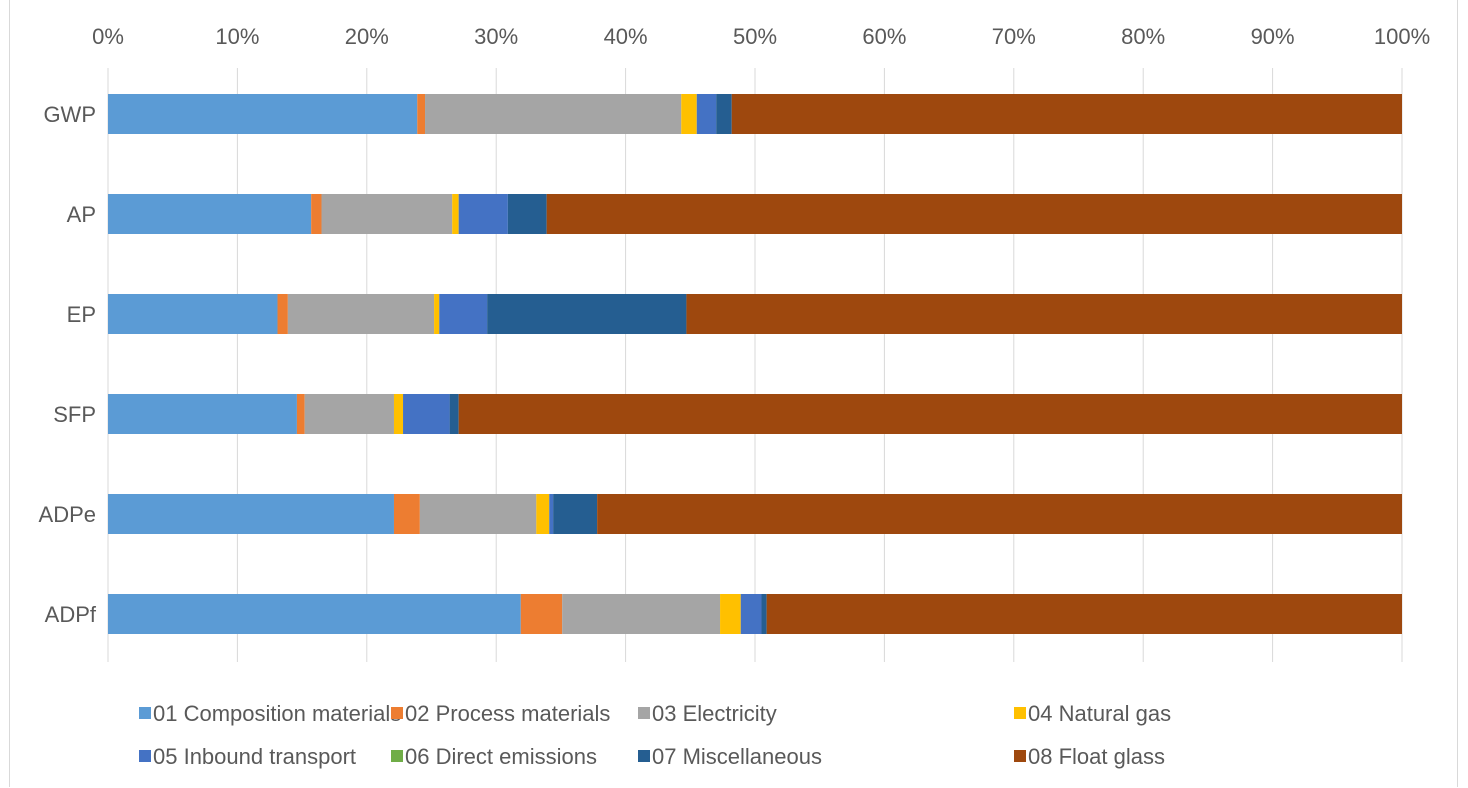 This screenshot has width=1468, height=788. Describe the element at coordinates (277, 713) in the screenshot. I see `legend-label: 01 Composition materials` at that location.